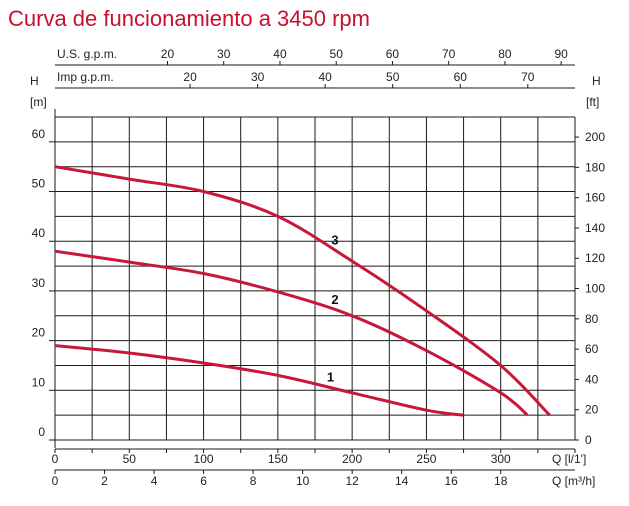  Describe the element at coordinates (39, 233) in the screenshot. I see `left-axis-tick-label: 40` at that location.